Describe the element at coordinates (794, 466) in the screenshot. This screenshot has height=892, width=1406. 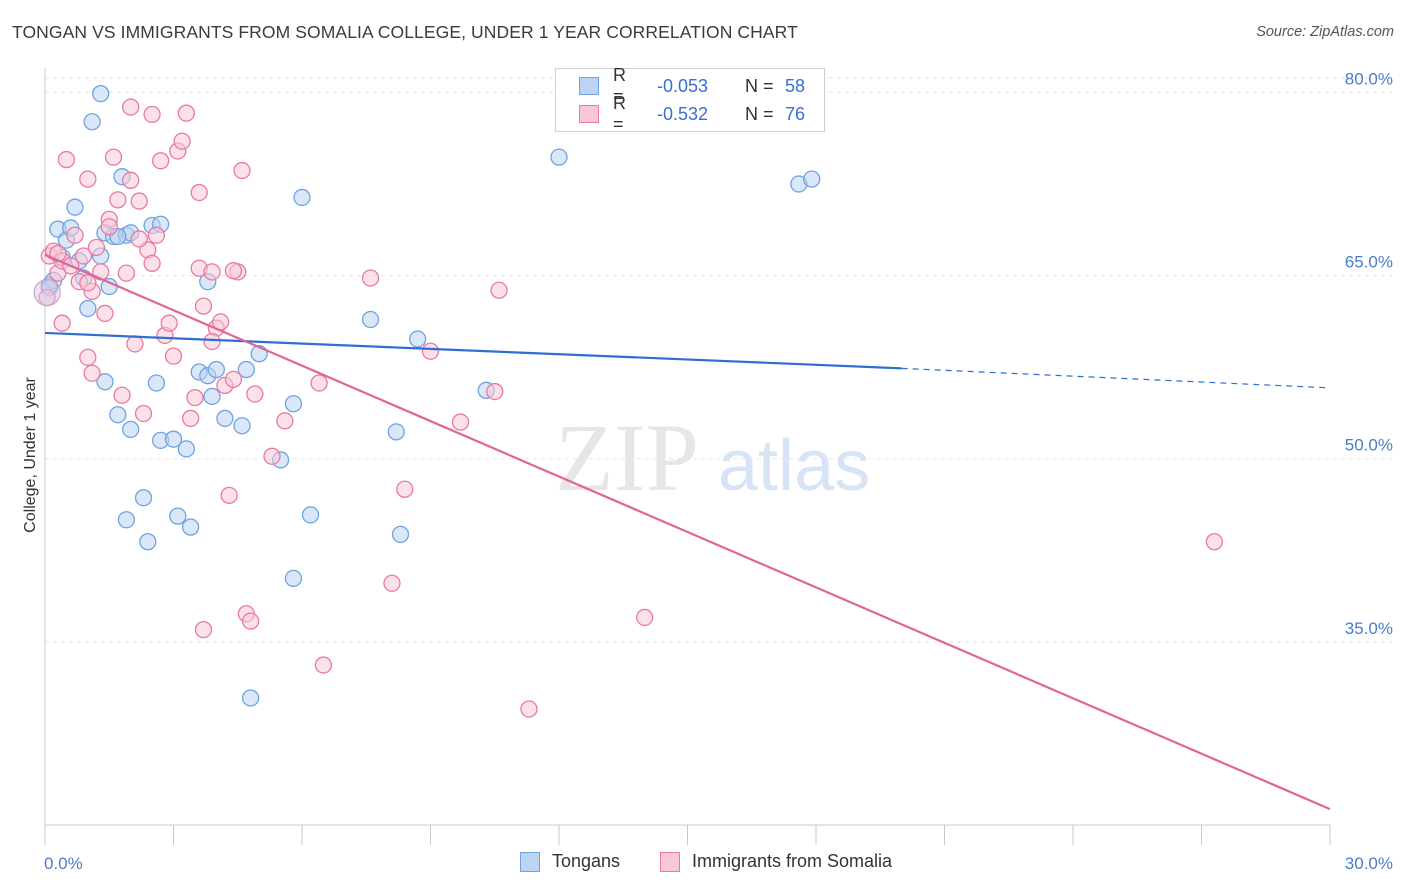
I see `watermark-atlas: atlas` at that location.